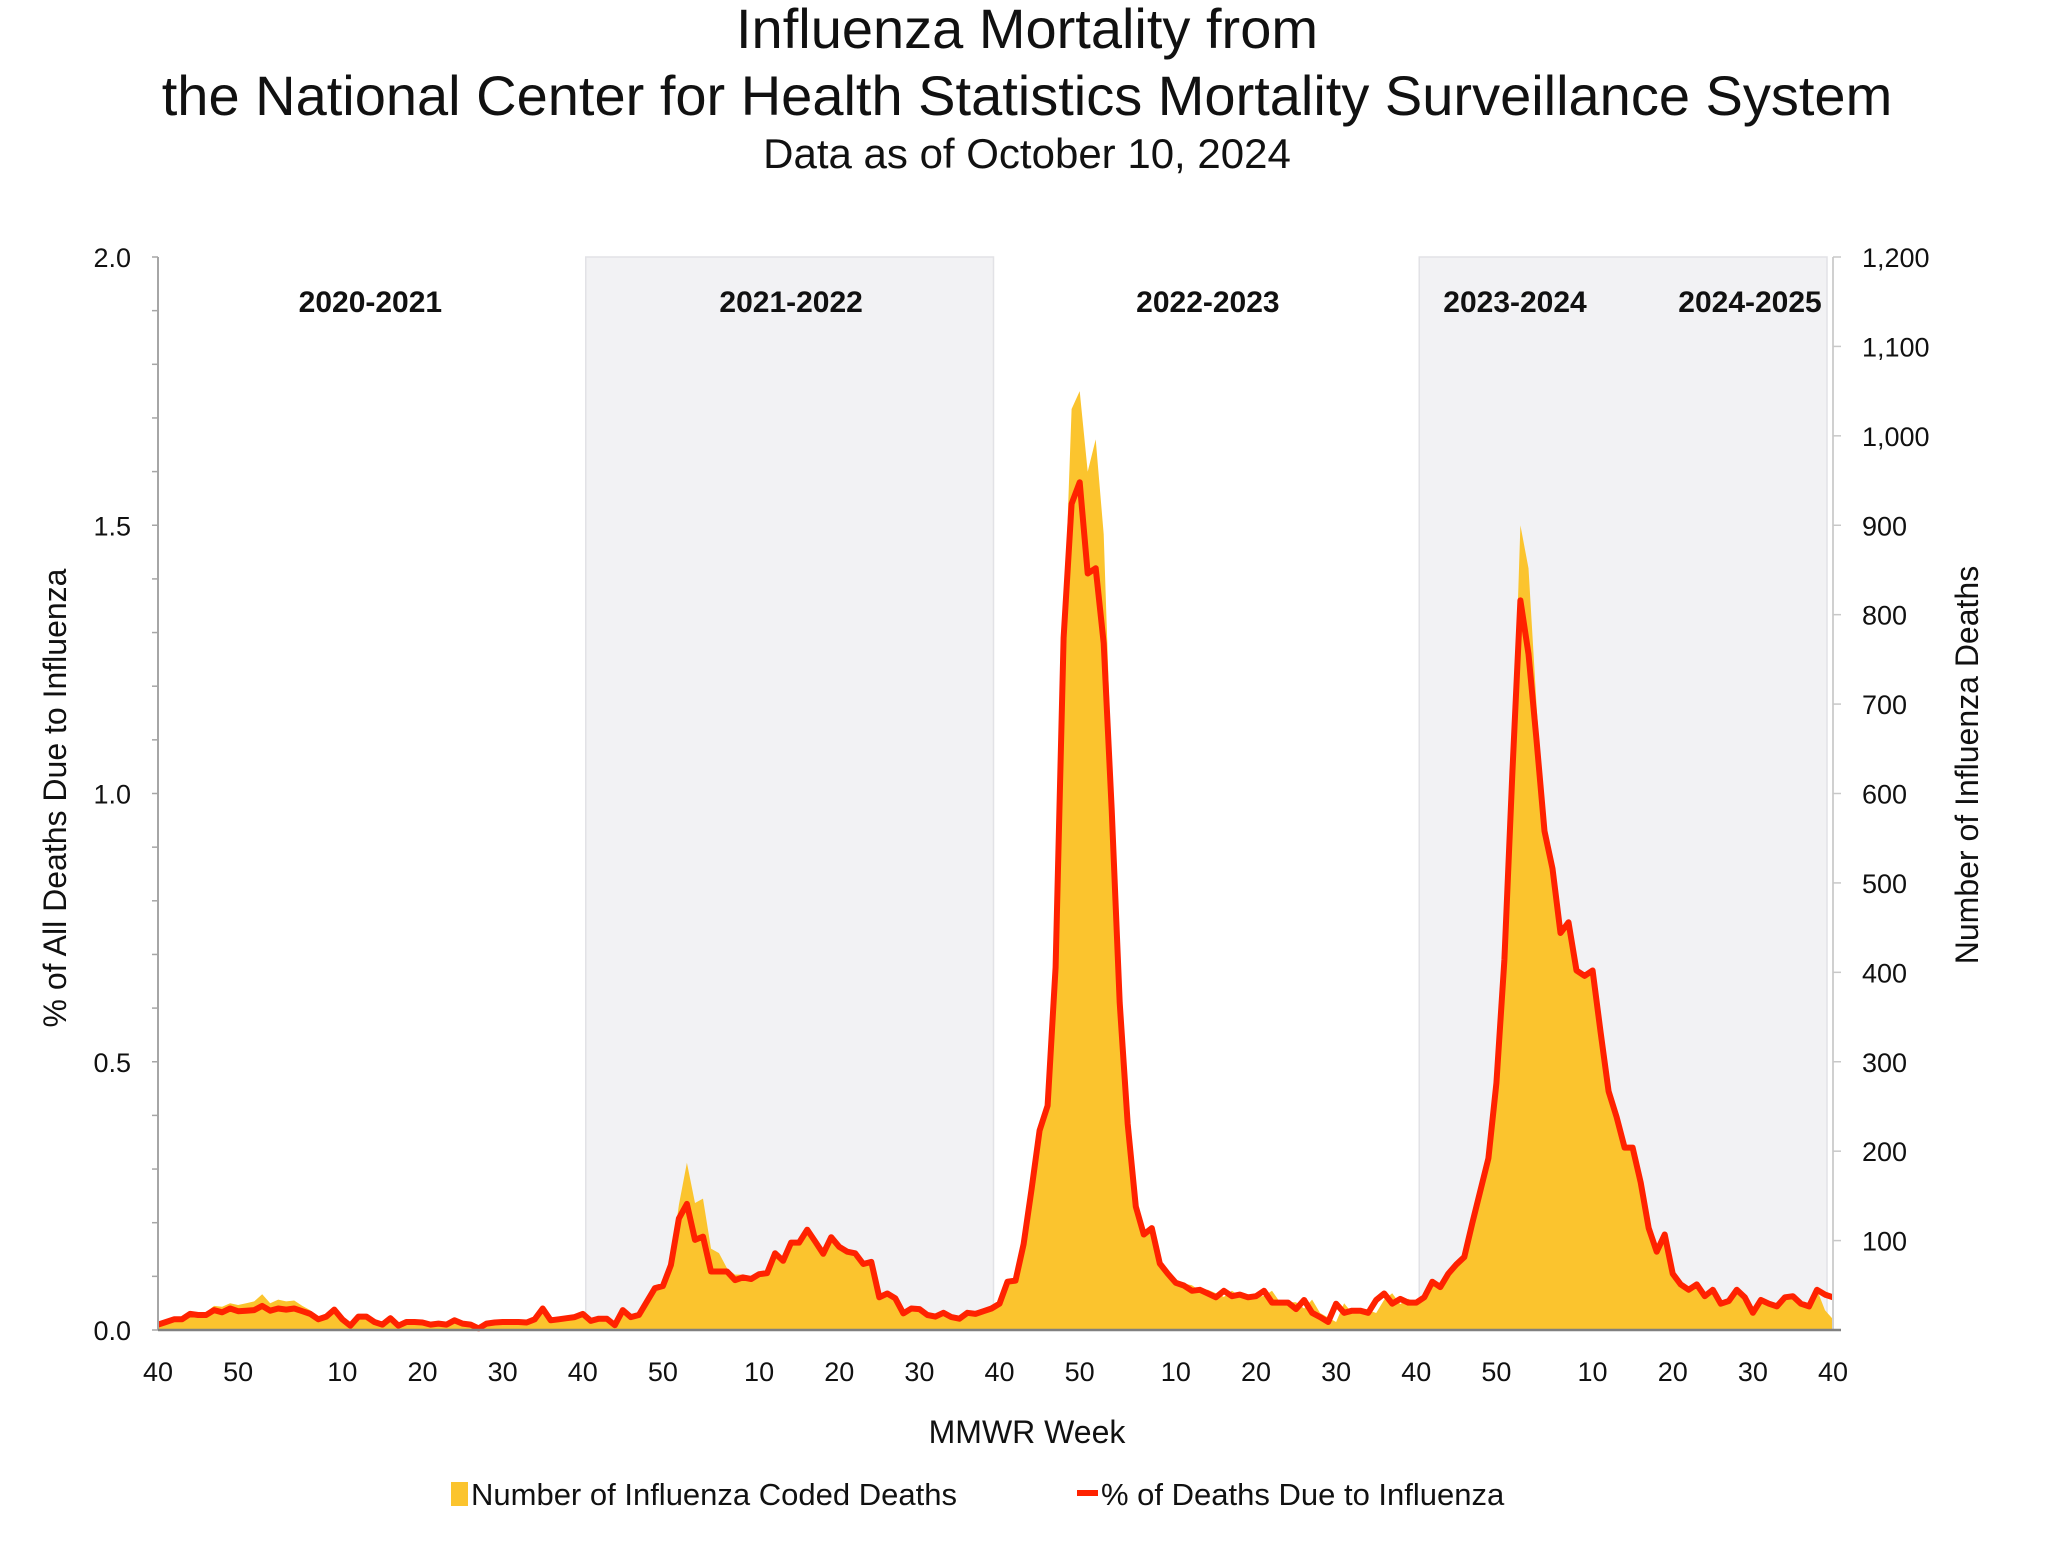 This screenshot has height=1541, width=2048. Describe the element at coordinates (790, 793) in the screenshot. I see `season-shade-2021-2022` at that location.